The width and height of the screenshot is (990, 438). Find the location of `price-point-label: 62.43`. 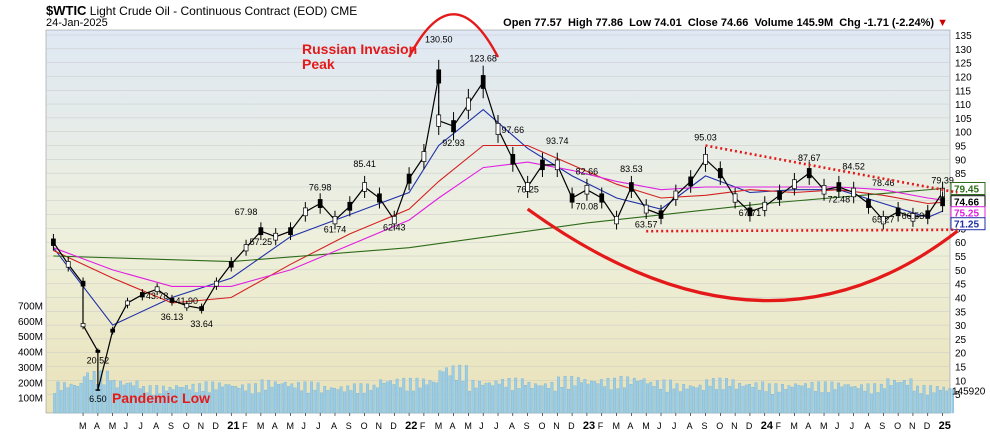

price-point-label: 62.43 is located at coordinates (394, 228).